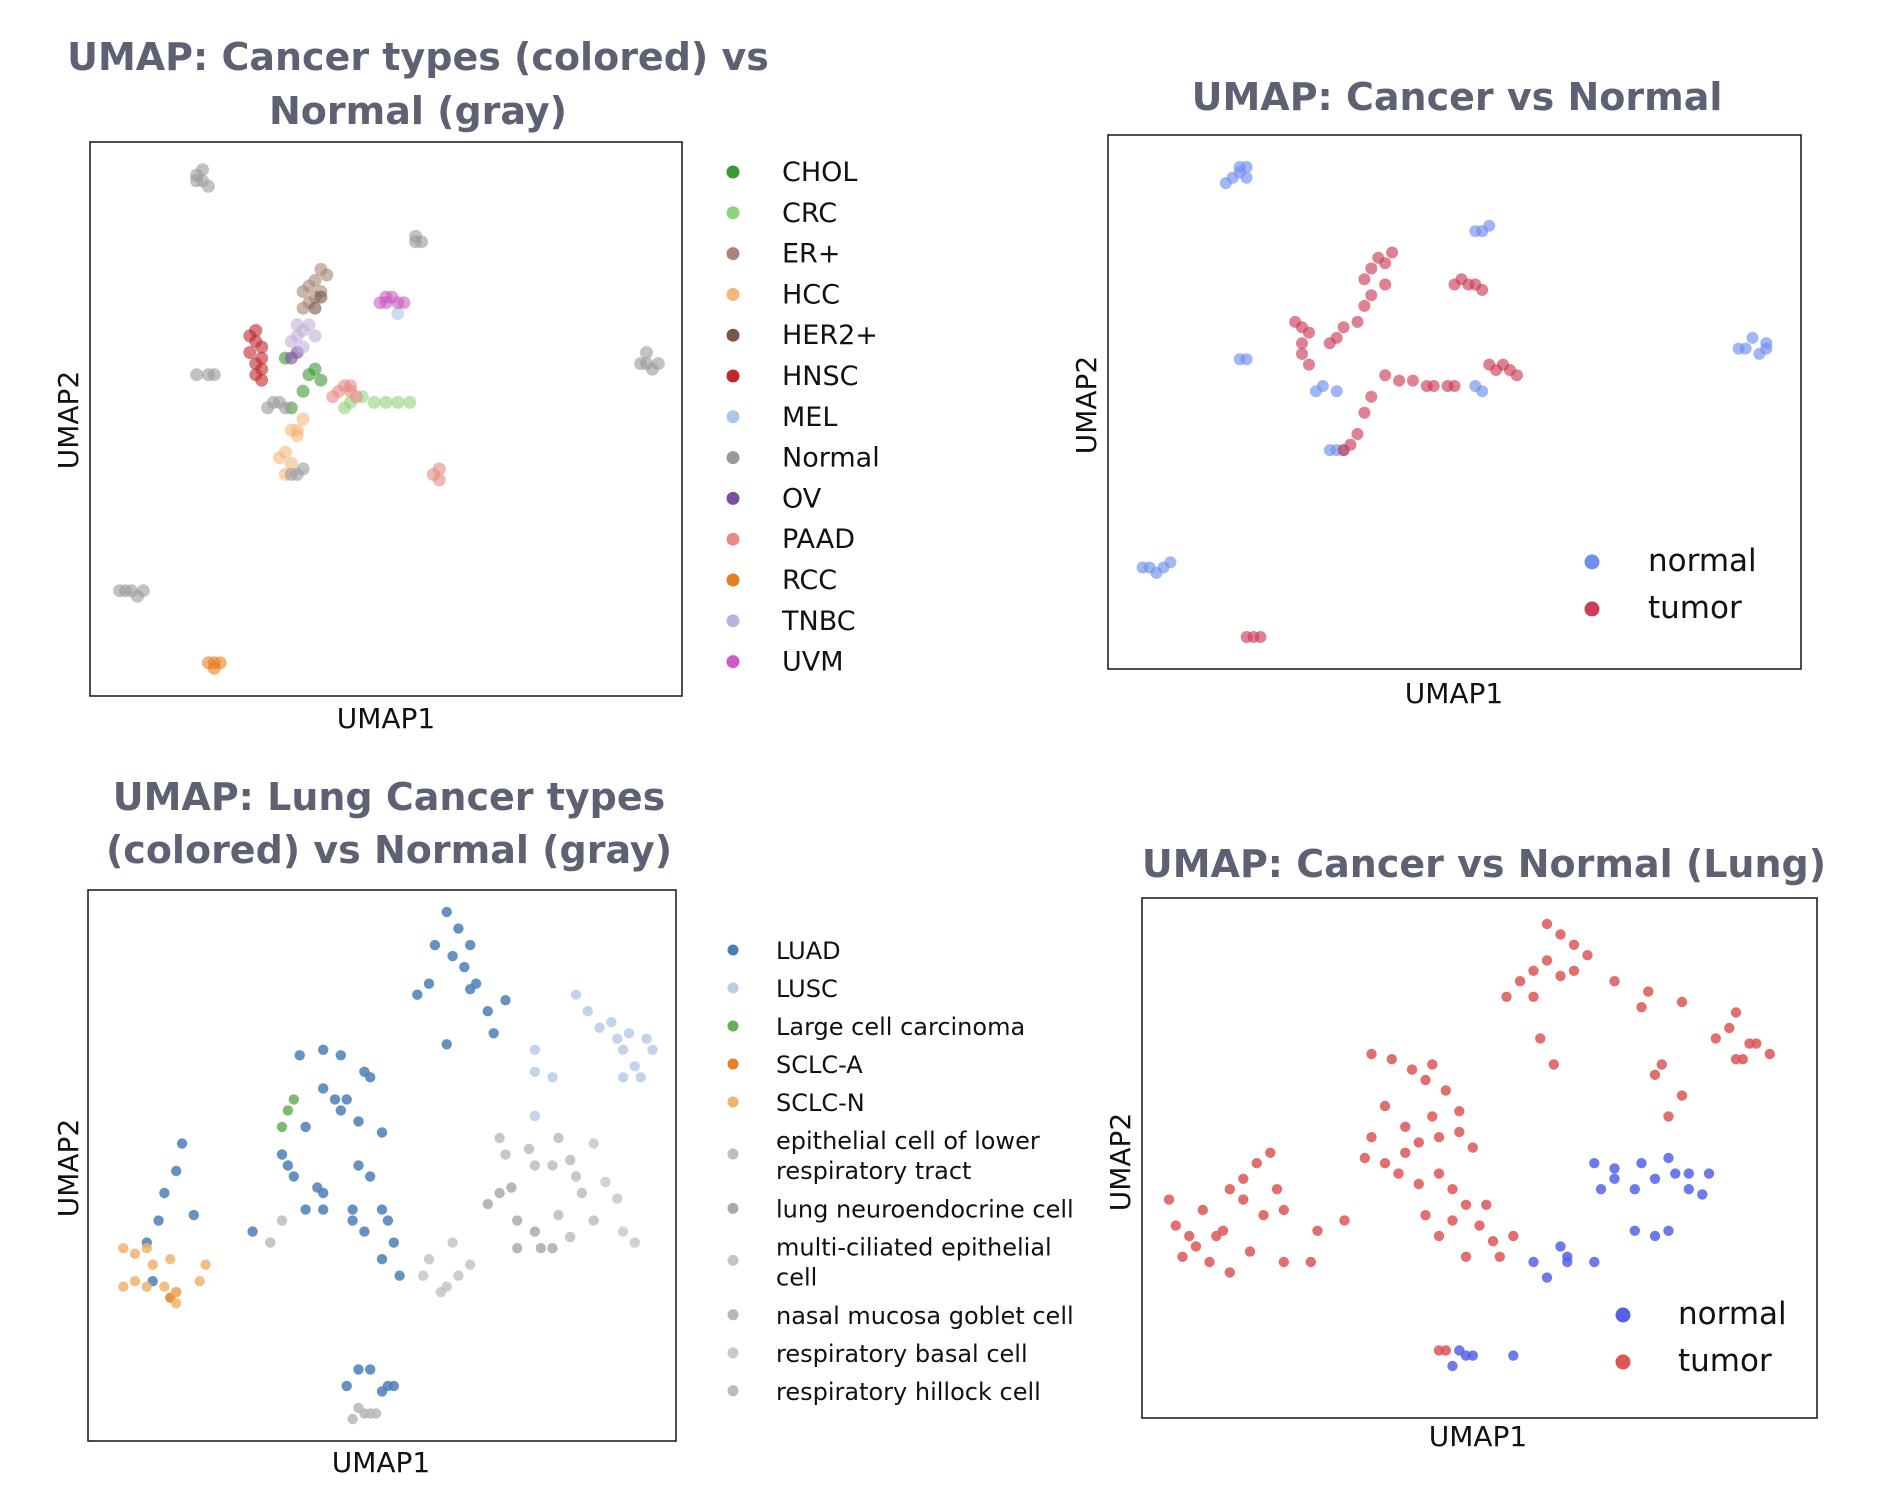 This screenshot has width=1894, height=1494. I want to click on point-respiratory-hillock-cell, so click(270, 1242).